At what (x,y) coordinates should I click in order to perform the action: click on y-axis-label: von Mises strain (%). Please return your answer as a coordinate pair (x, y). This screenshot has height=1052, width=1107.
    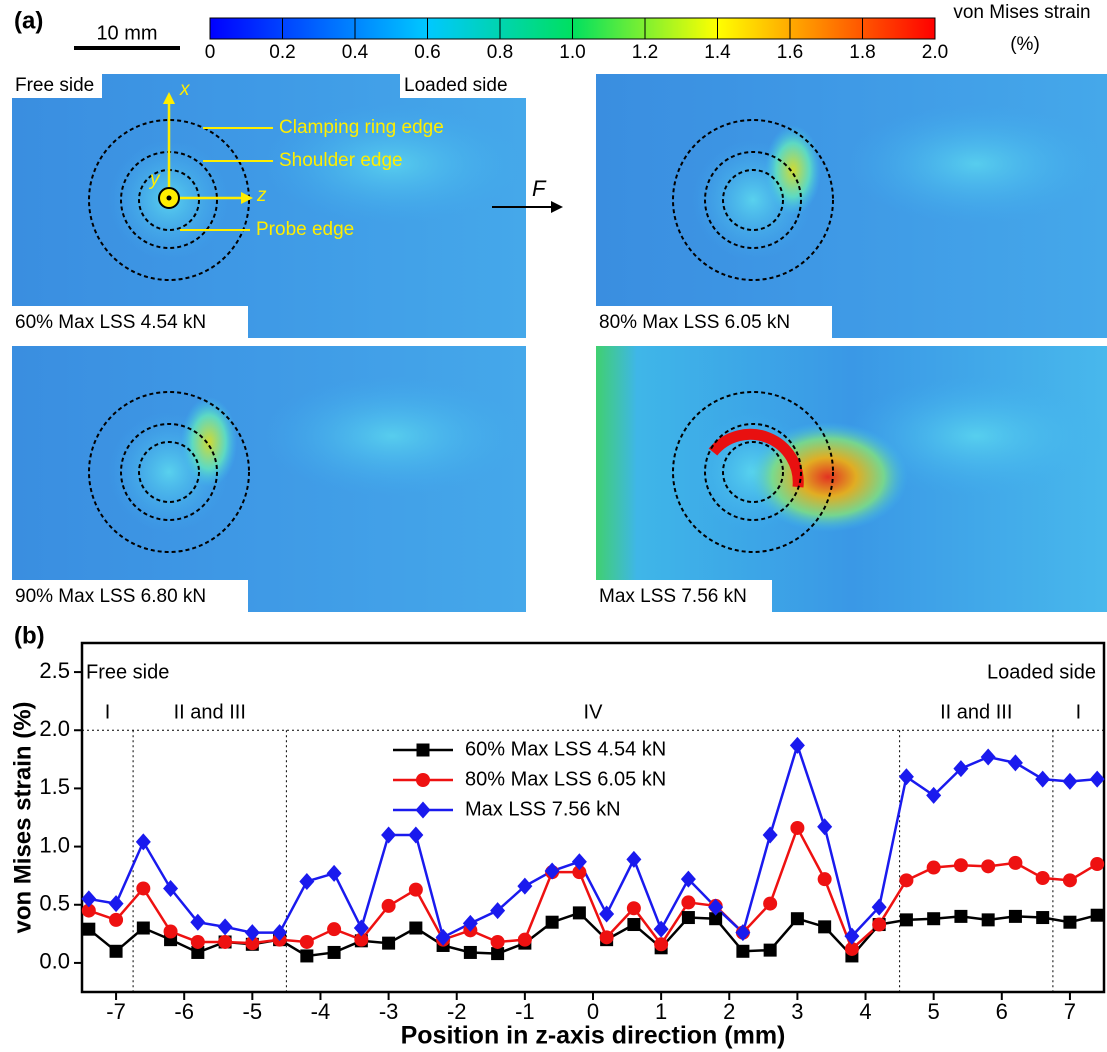
    Looking at the image, I should click on (22, 817).